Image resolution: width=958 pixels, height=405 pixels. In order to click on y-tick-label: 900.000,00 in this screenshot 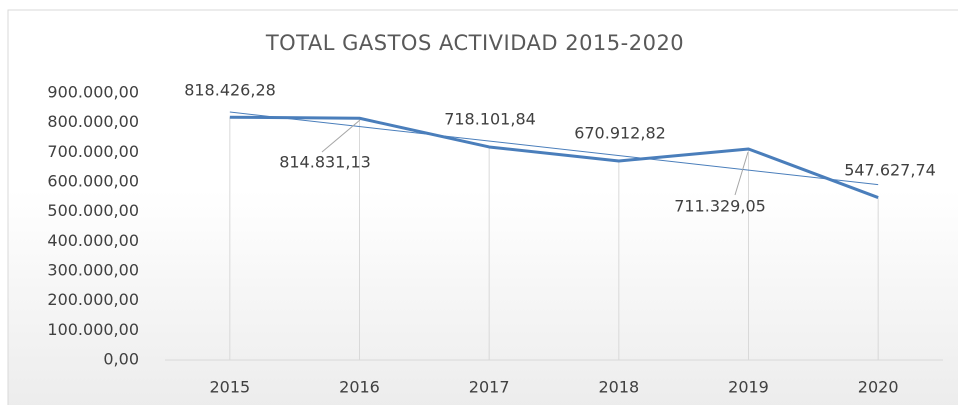, I will do `click(93, 92)`.